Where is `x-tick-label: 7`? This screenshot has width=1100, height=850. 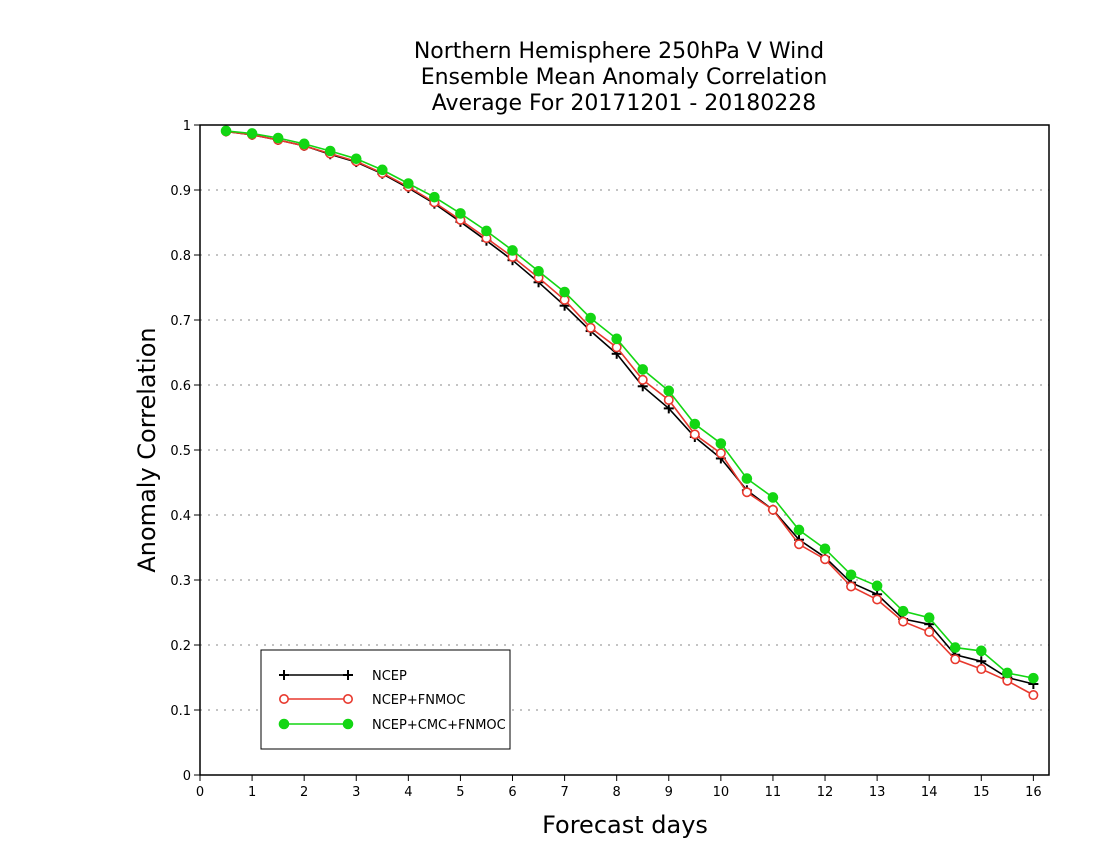
x-tick-label: 7 is located at coordinates (564, 792).